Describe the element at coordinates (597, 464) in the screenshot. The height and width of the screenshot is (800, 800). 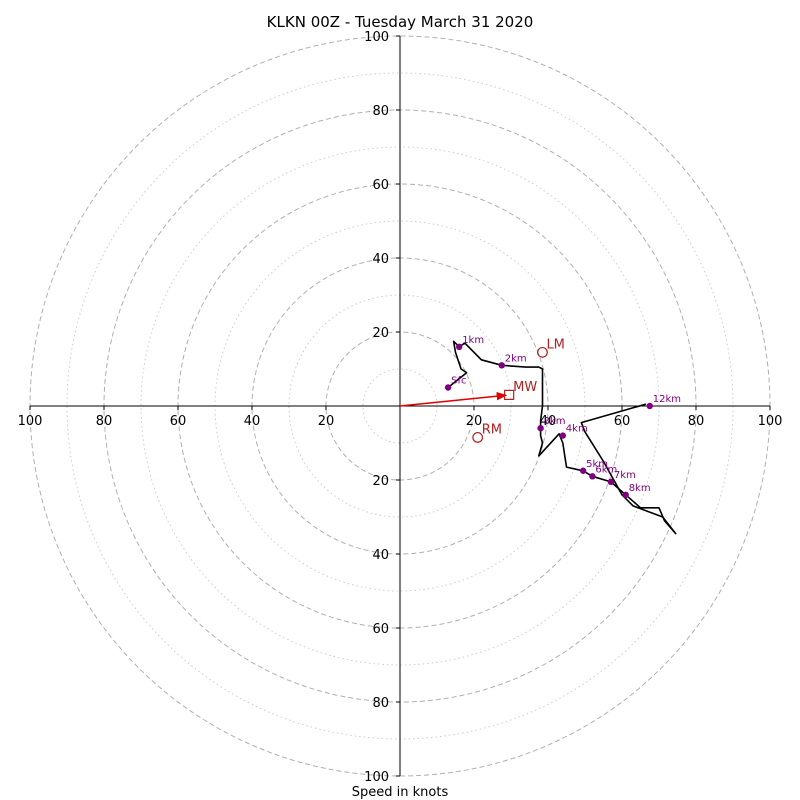
I see `height-marker-label: 5km` at that location.